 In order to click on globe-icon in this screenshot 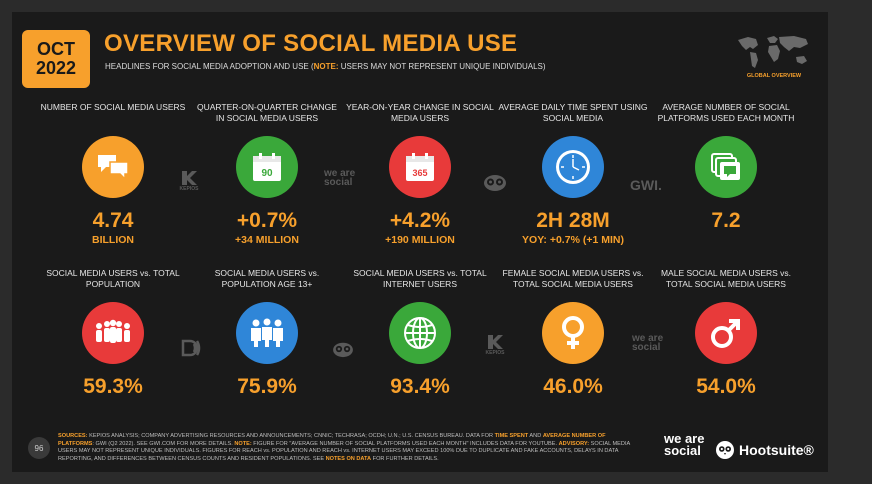, I will do `click(420, 333)`.